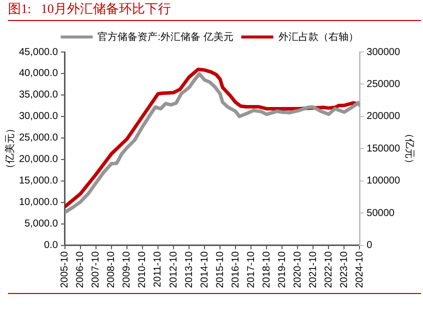 This screenshot has height=321, width=423. I want to click on x-tick-label: 2017-10, so click(251, 269).